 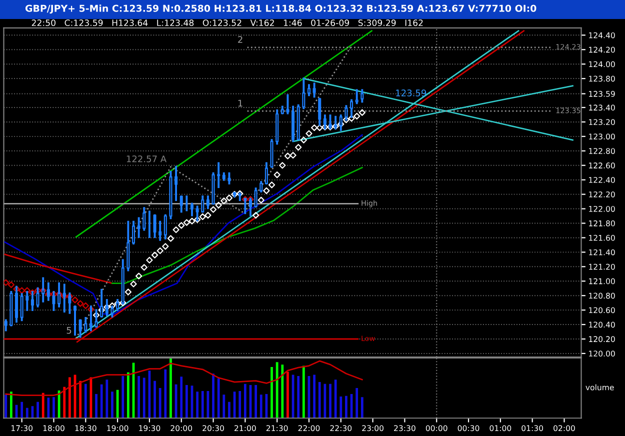 I want to click on annotation: 122.57 A, so click(x=146, y=158).